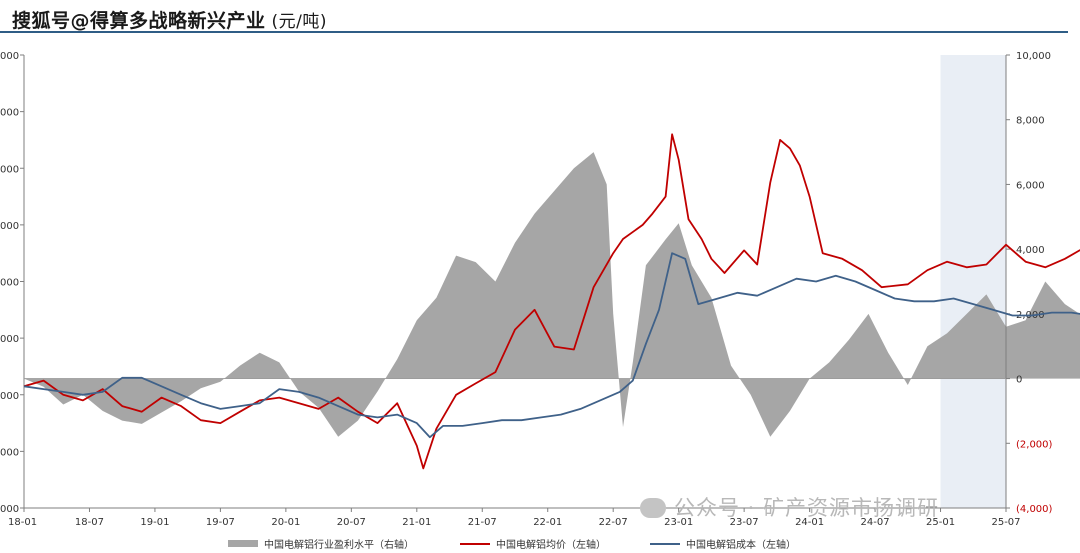  Describe the element at coordinates (154, 522) in the screenshot. I see `x-tick-label: 19-01` at that location.